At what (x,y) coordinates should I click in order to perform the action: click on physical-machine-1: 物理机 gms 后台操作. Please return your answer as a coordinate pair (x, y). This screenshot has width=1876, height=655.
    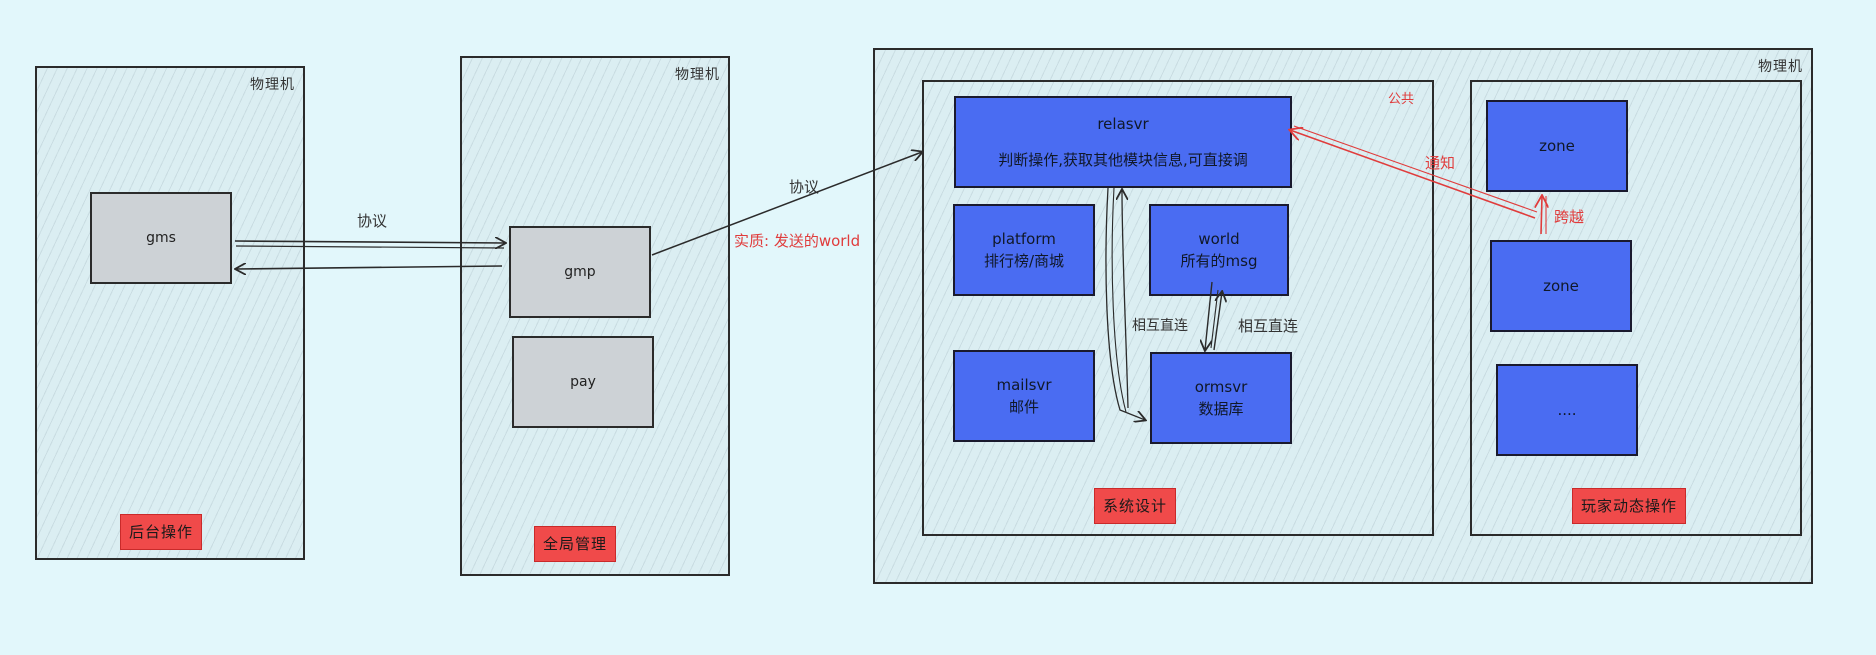
    Looking at the image, I should click on (170, 313).